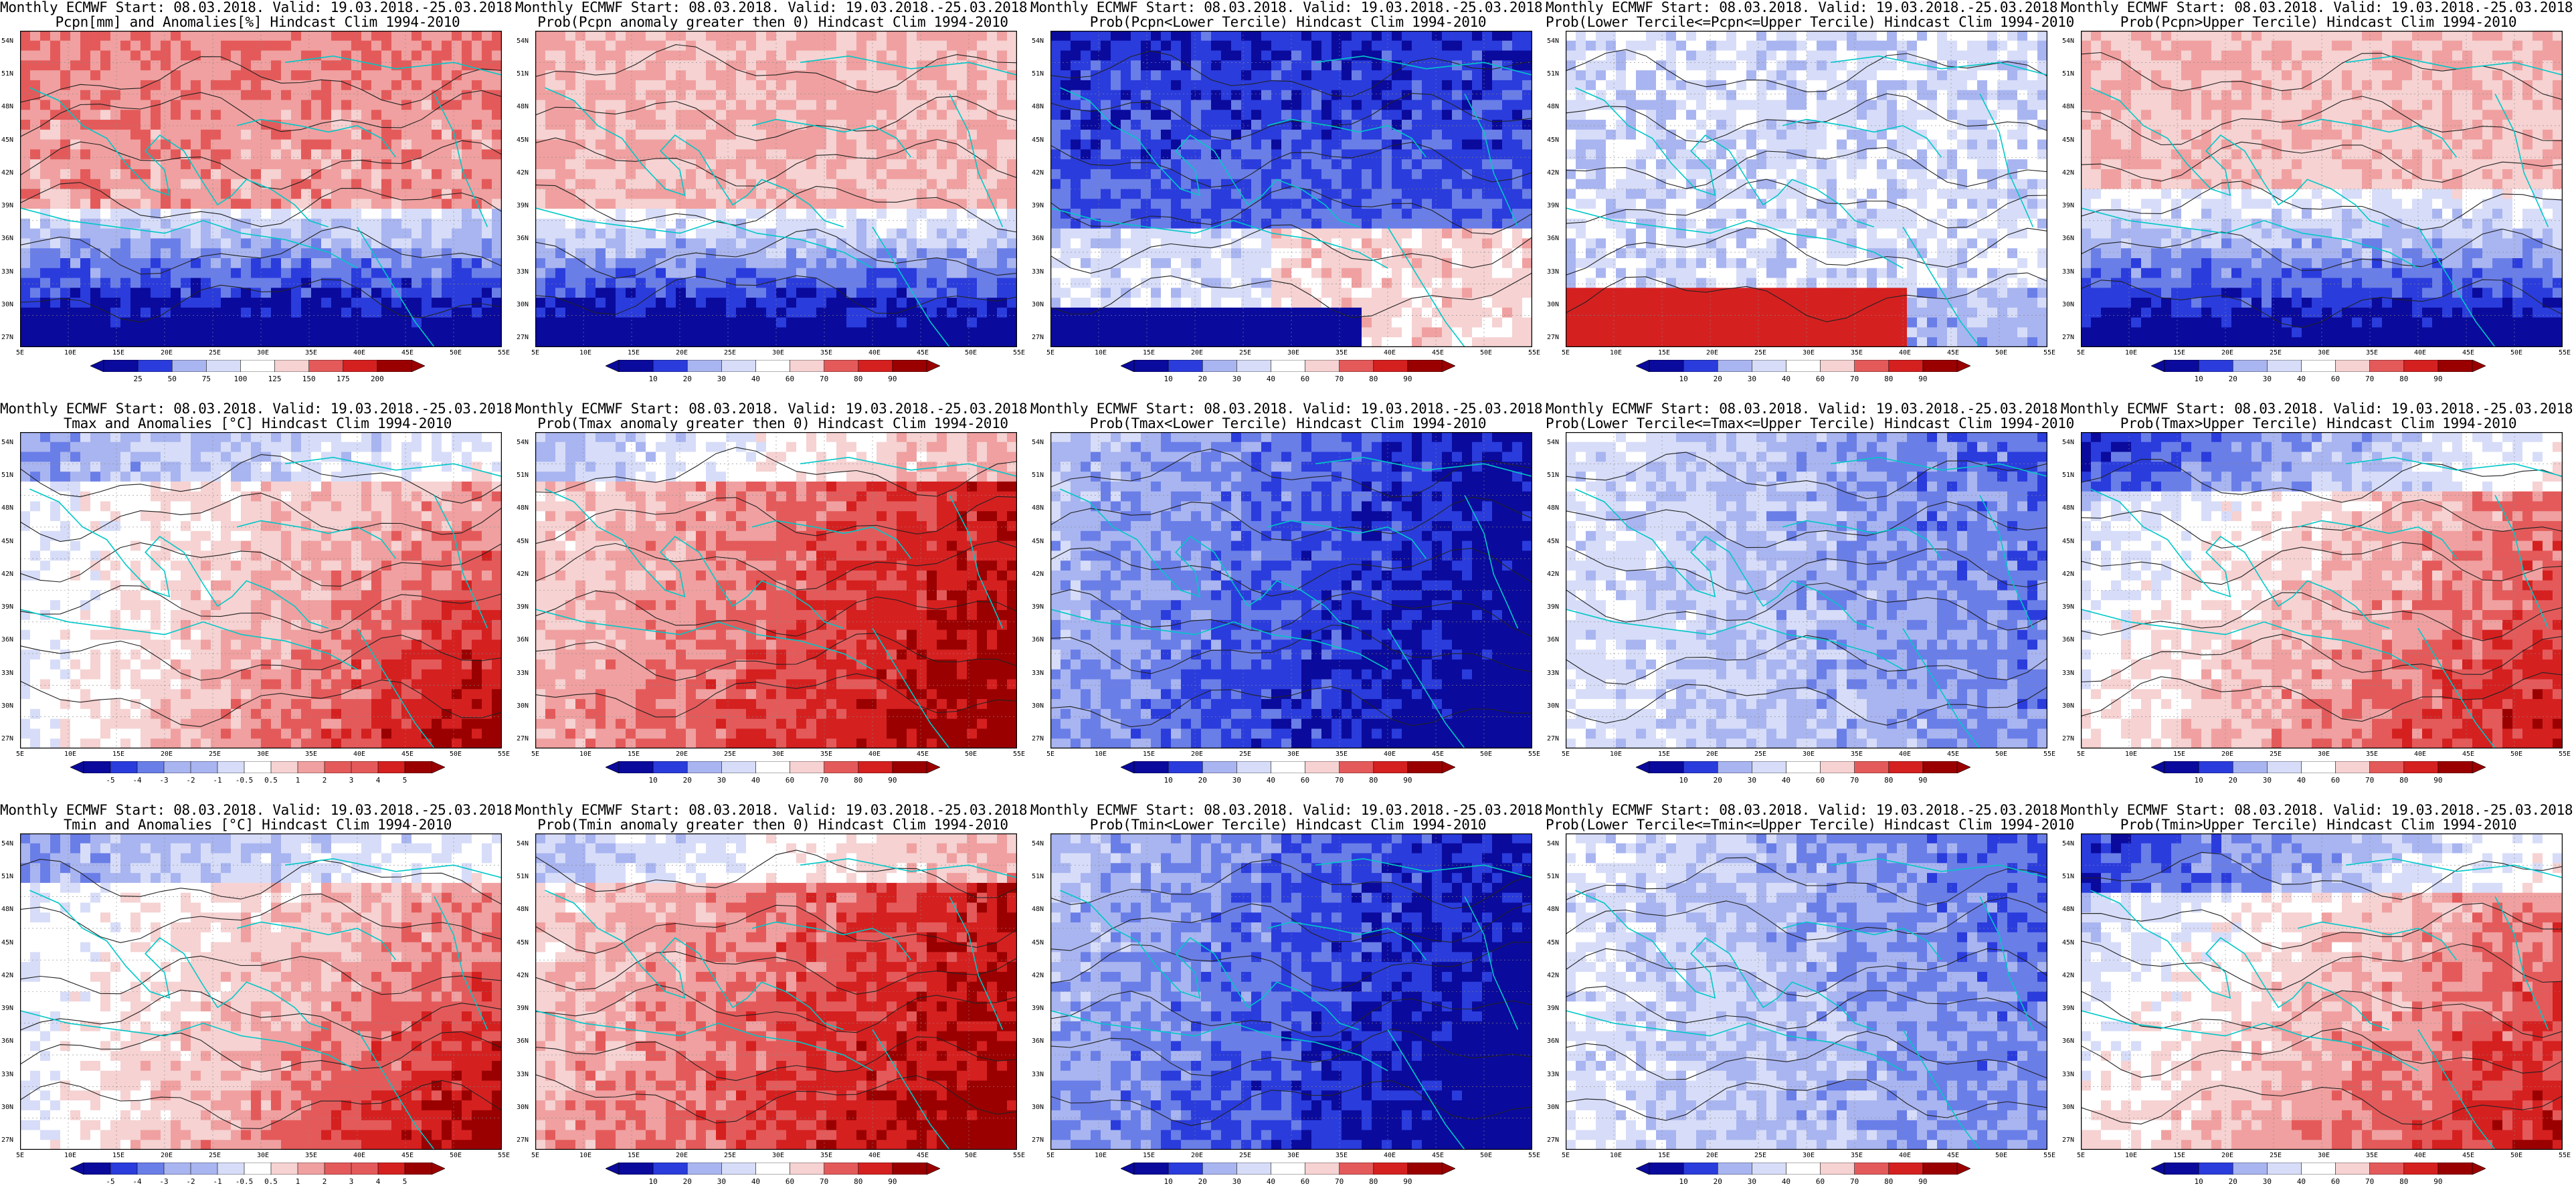  What do you see at coordinates (1038, 337) in the screenshot?
I see `latitude-label: 27N` at bounding box center [1038, 337].